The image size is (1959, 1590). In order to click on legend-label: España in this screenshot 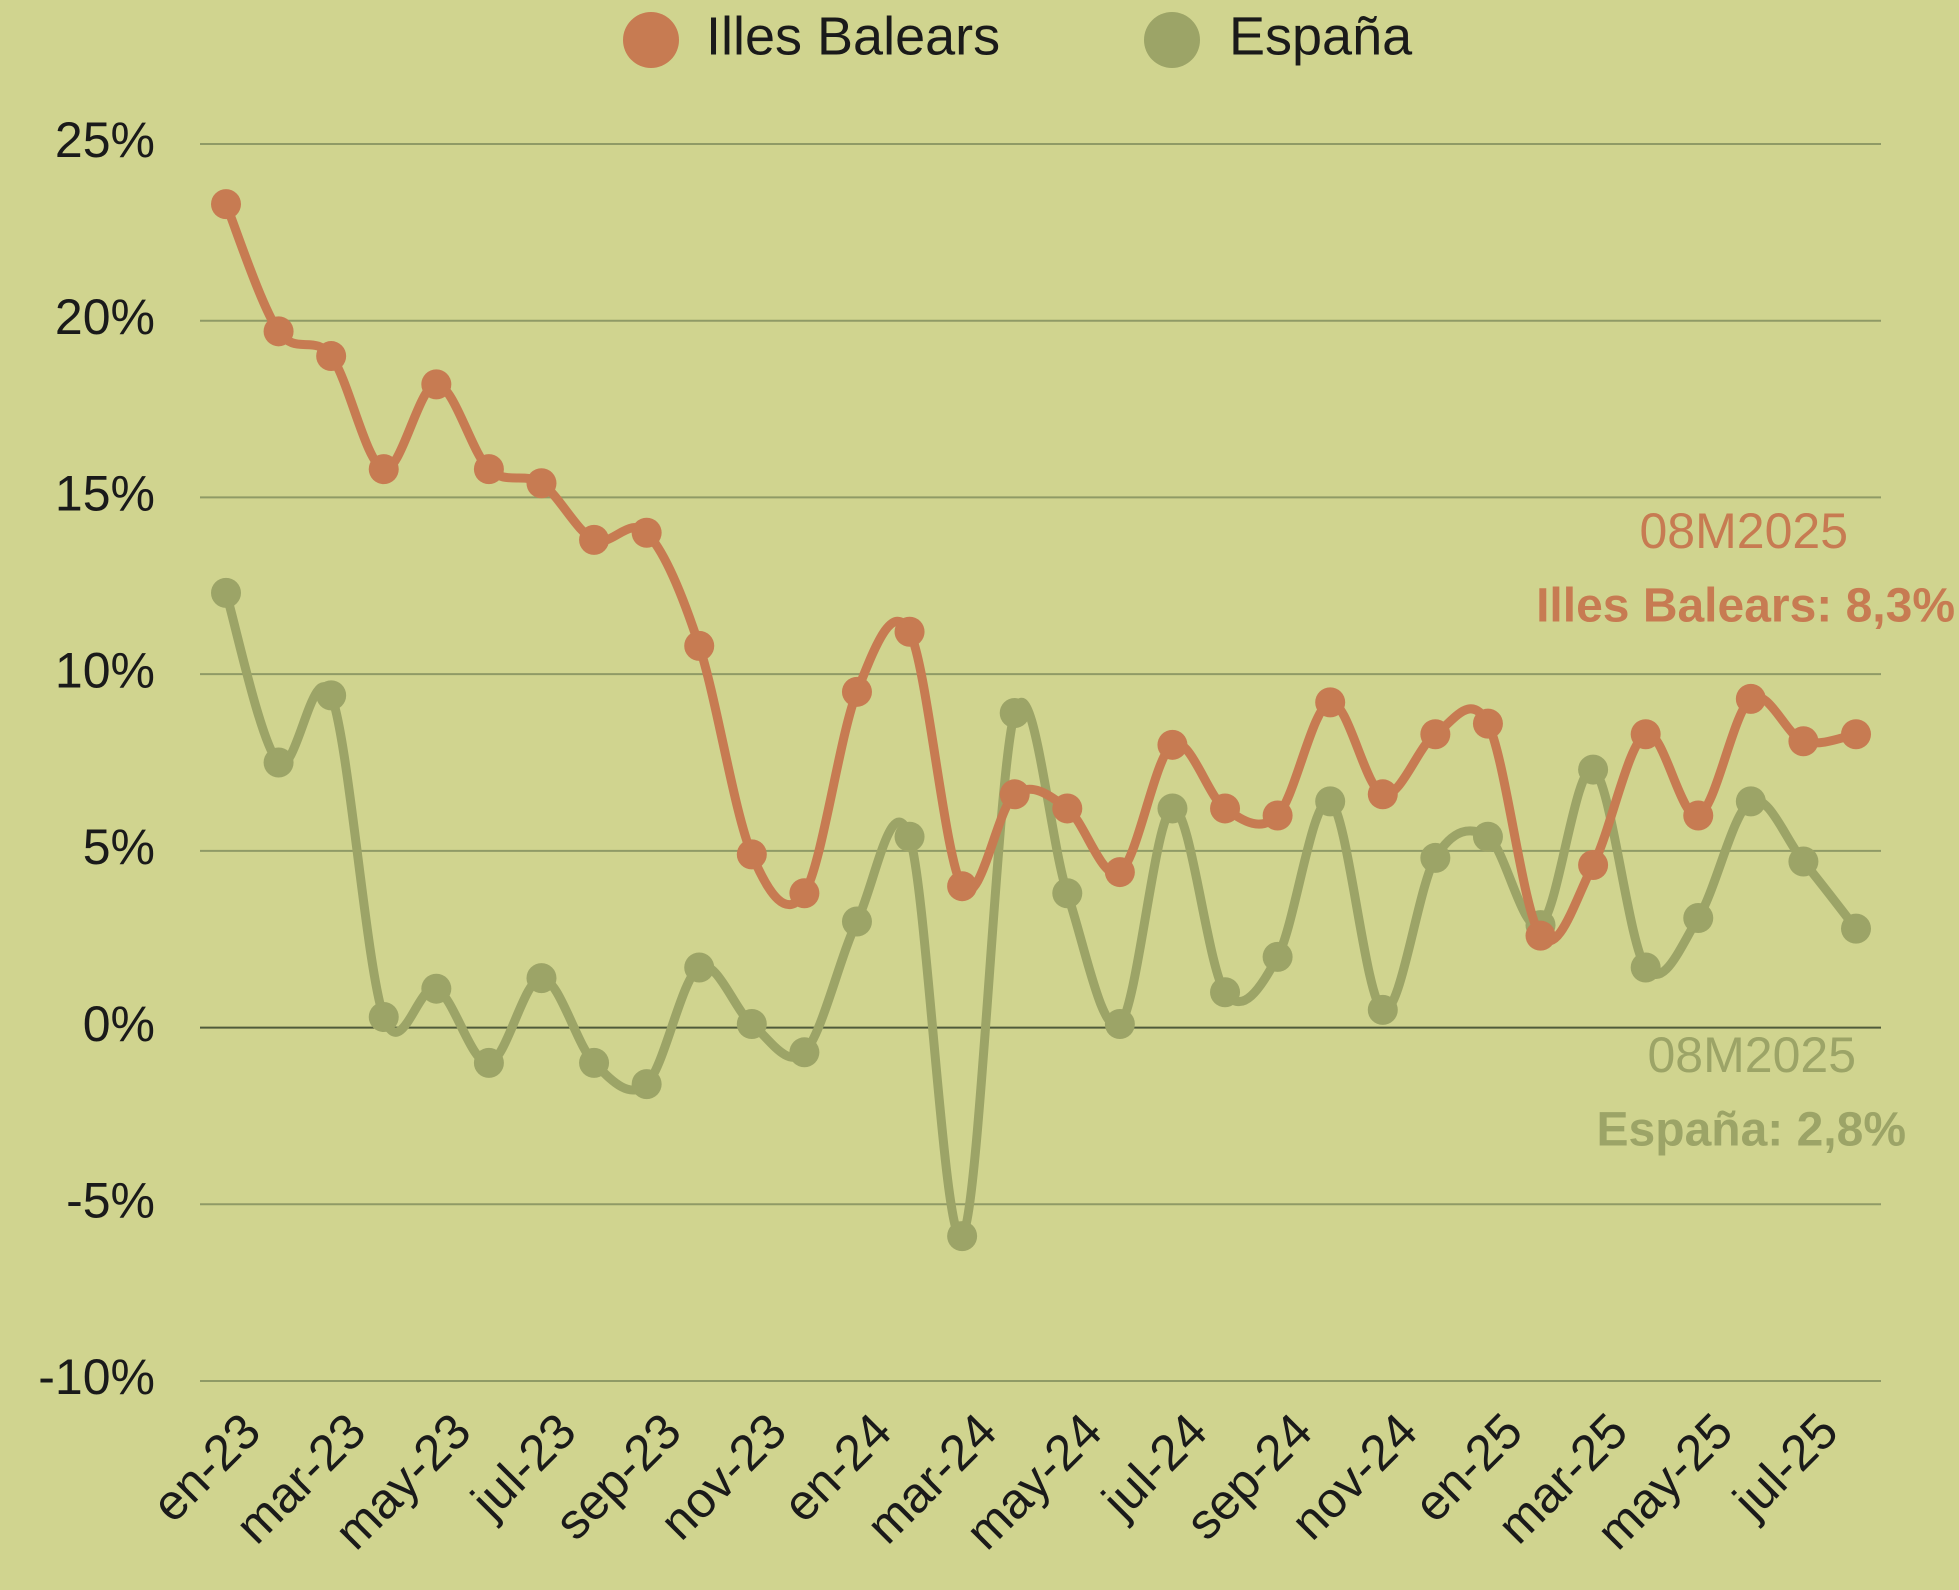, I will do `click(1321, 36)`.